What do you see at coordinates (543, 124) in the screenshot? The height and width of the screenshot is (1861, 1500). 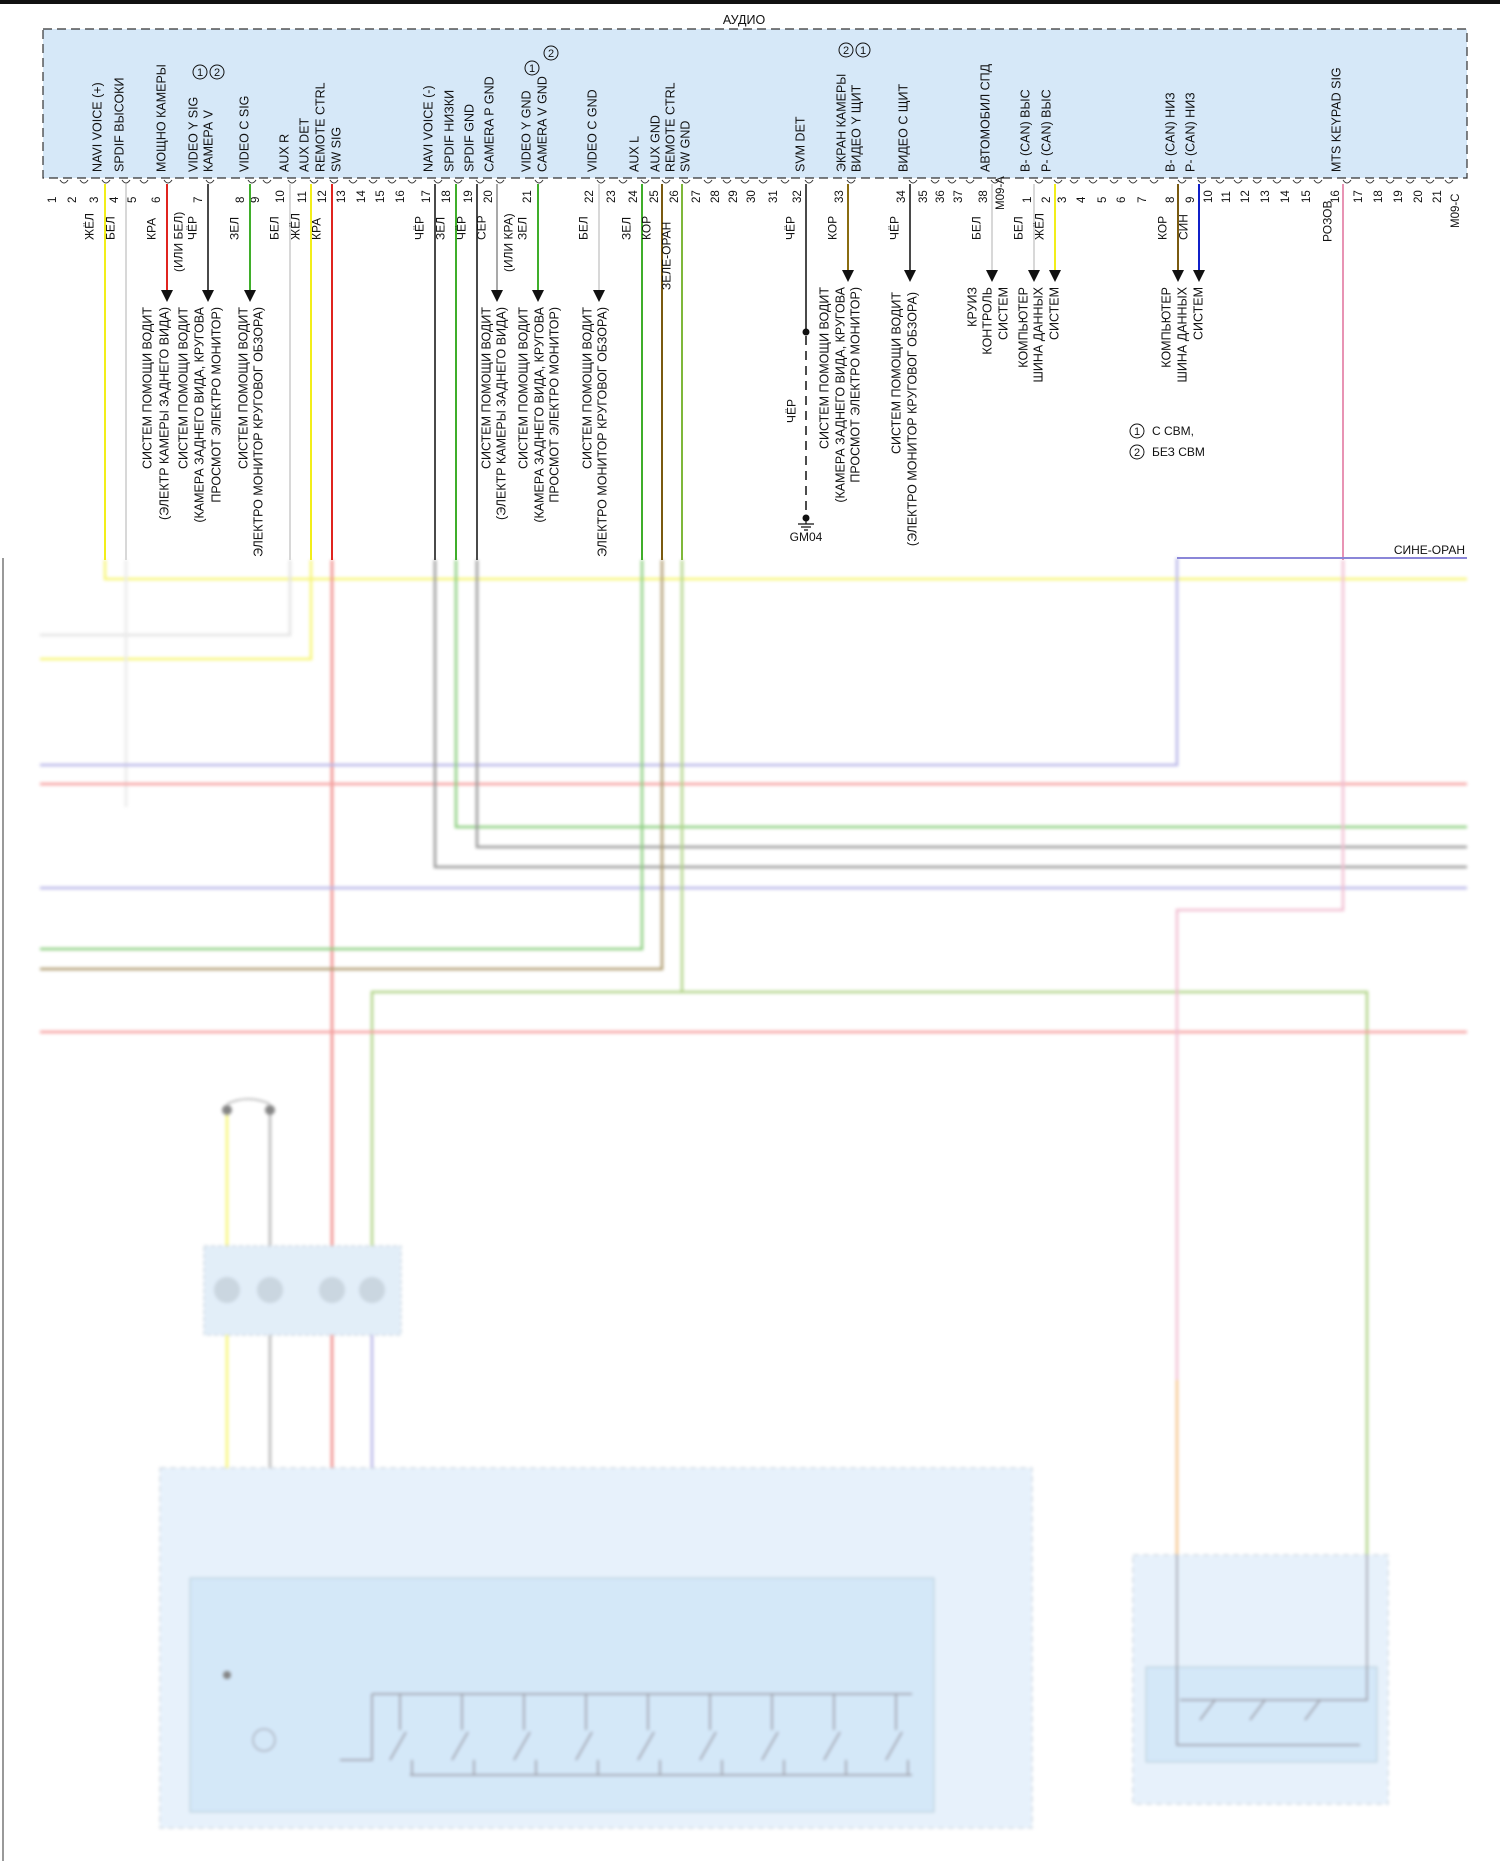 I see `signal-label: CAMERA V GND` at bounding box center [543, 124].